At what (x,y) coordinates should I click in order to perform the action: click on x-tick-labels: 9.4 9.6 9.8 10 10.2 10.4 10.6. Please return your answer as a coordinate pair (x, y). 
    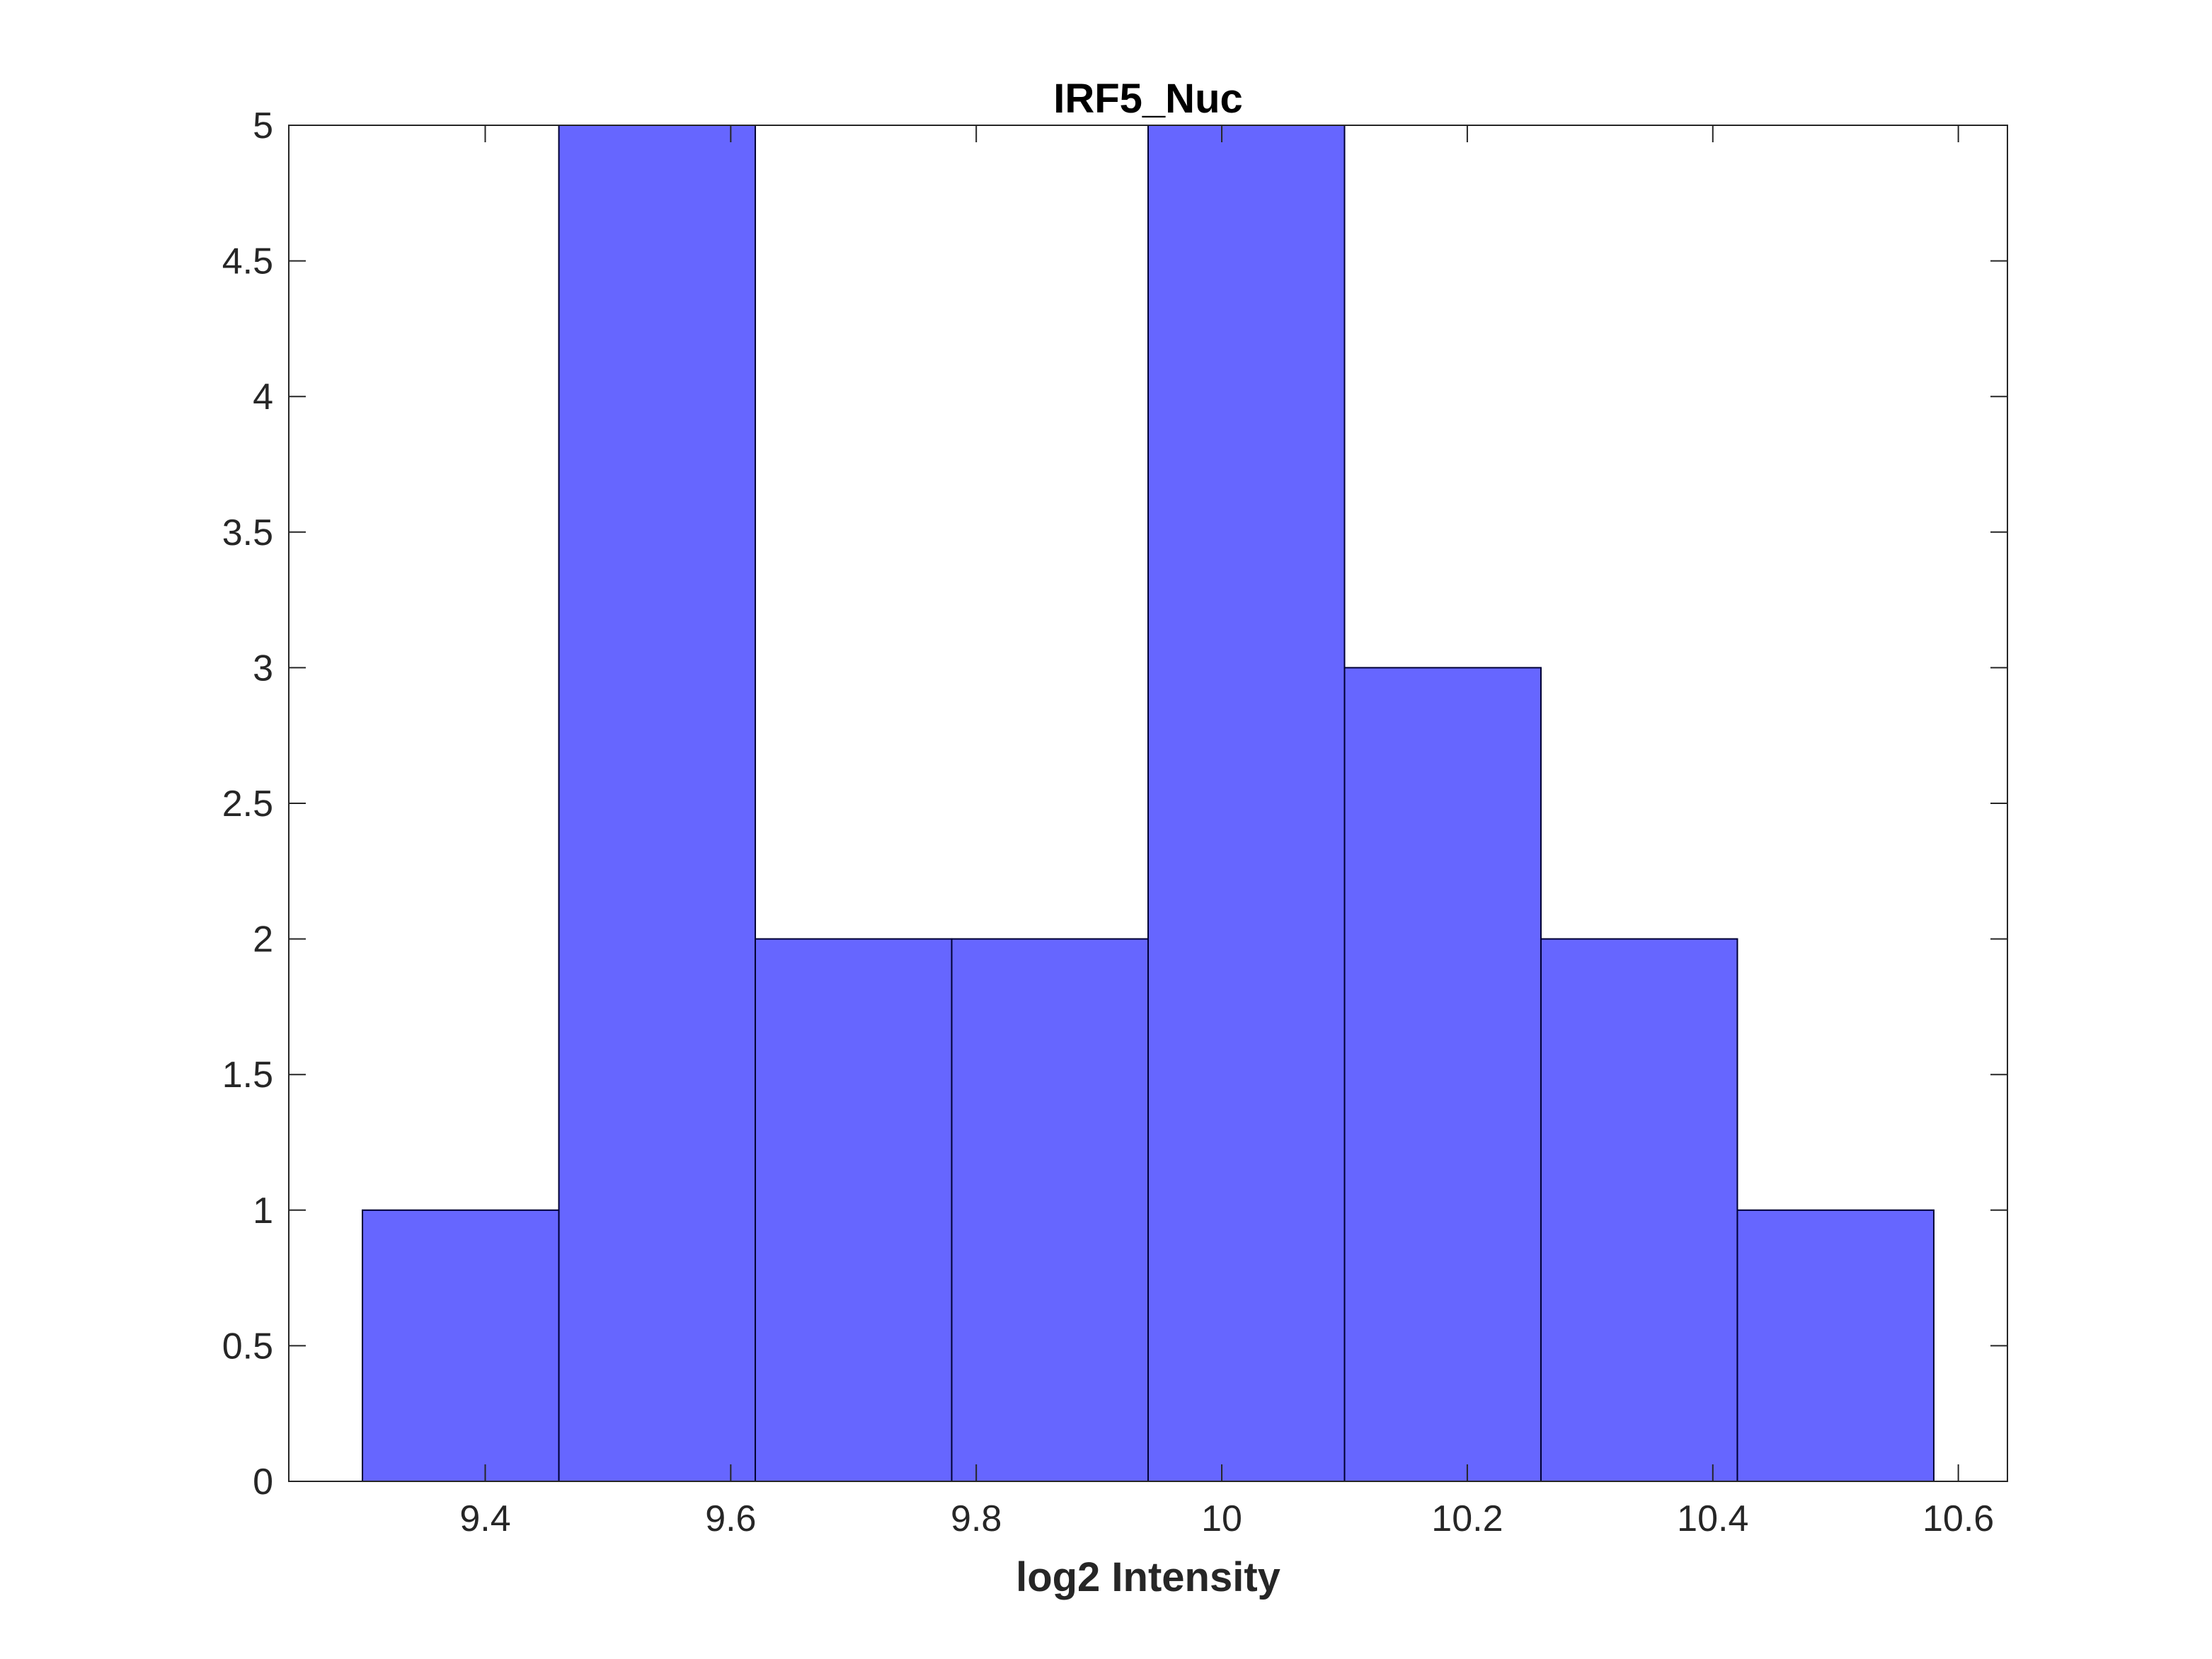
    Looking at the image, I should click on (1226, 1518).